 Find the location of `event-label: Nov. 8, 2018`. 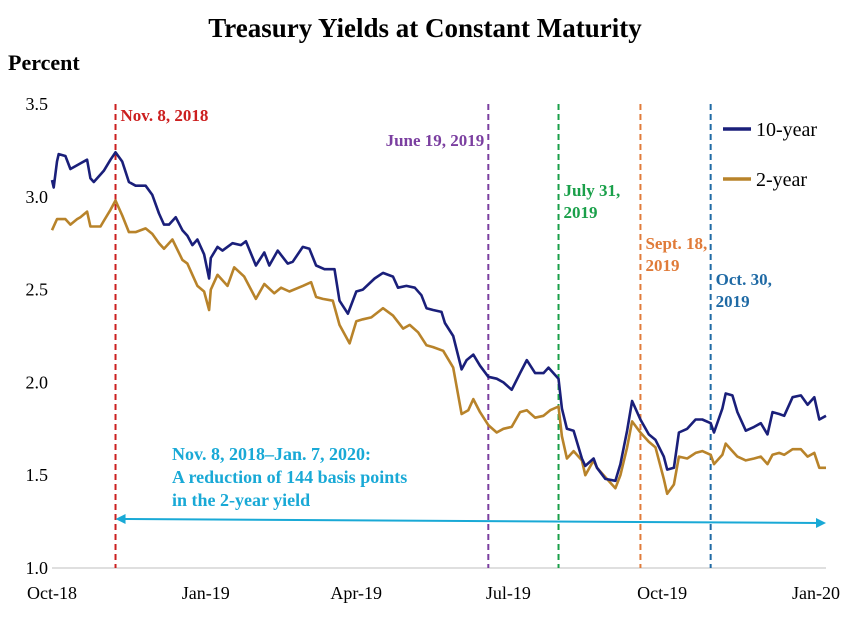

event-label: Nov. 8, 2018 is located at coordinates (165, 115).